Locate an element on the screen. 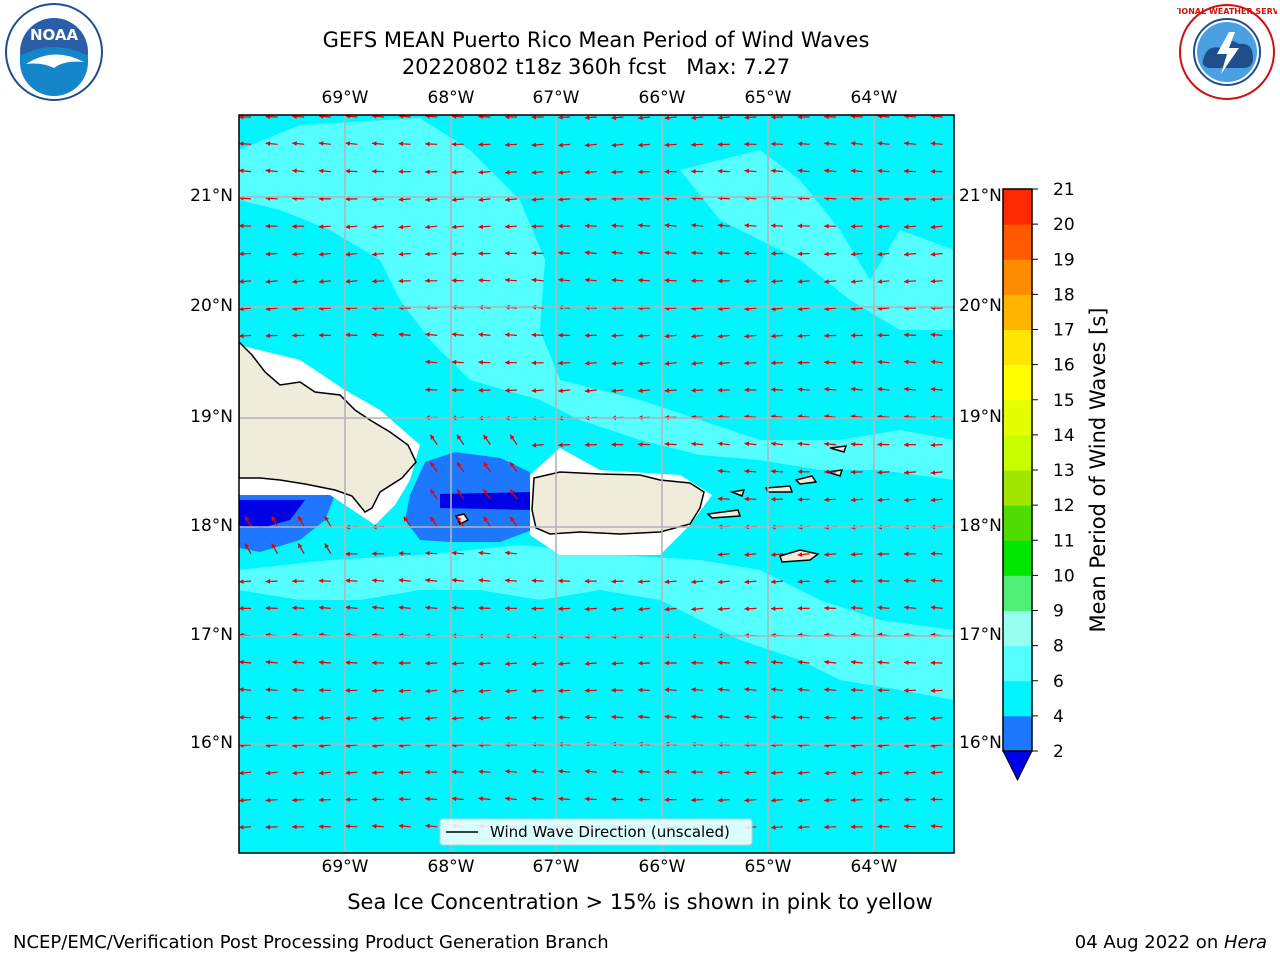 The height and width of the screenshot is (960, 1280). colorbar-tick-label: 11 is located at coordinates (1064, 541).